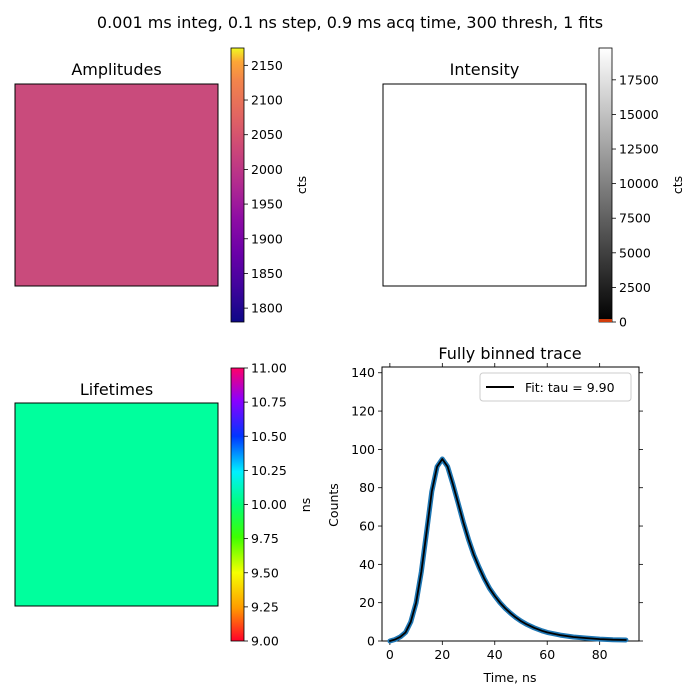  I want to click on lifetimes-title: Lifetimes, so click(116, 389).